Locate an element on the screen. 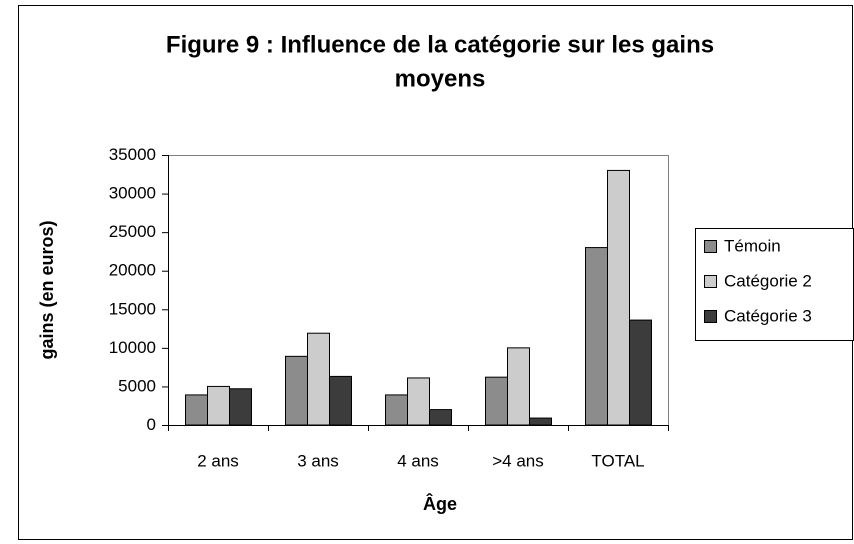 The width and height of the screenshot is (854, 544). y-tick-label: 30000 is located at coordinates (132, 193).